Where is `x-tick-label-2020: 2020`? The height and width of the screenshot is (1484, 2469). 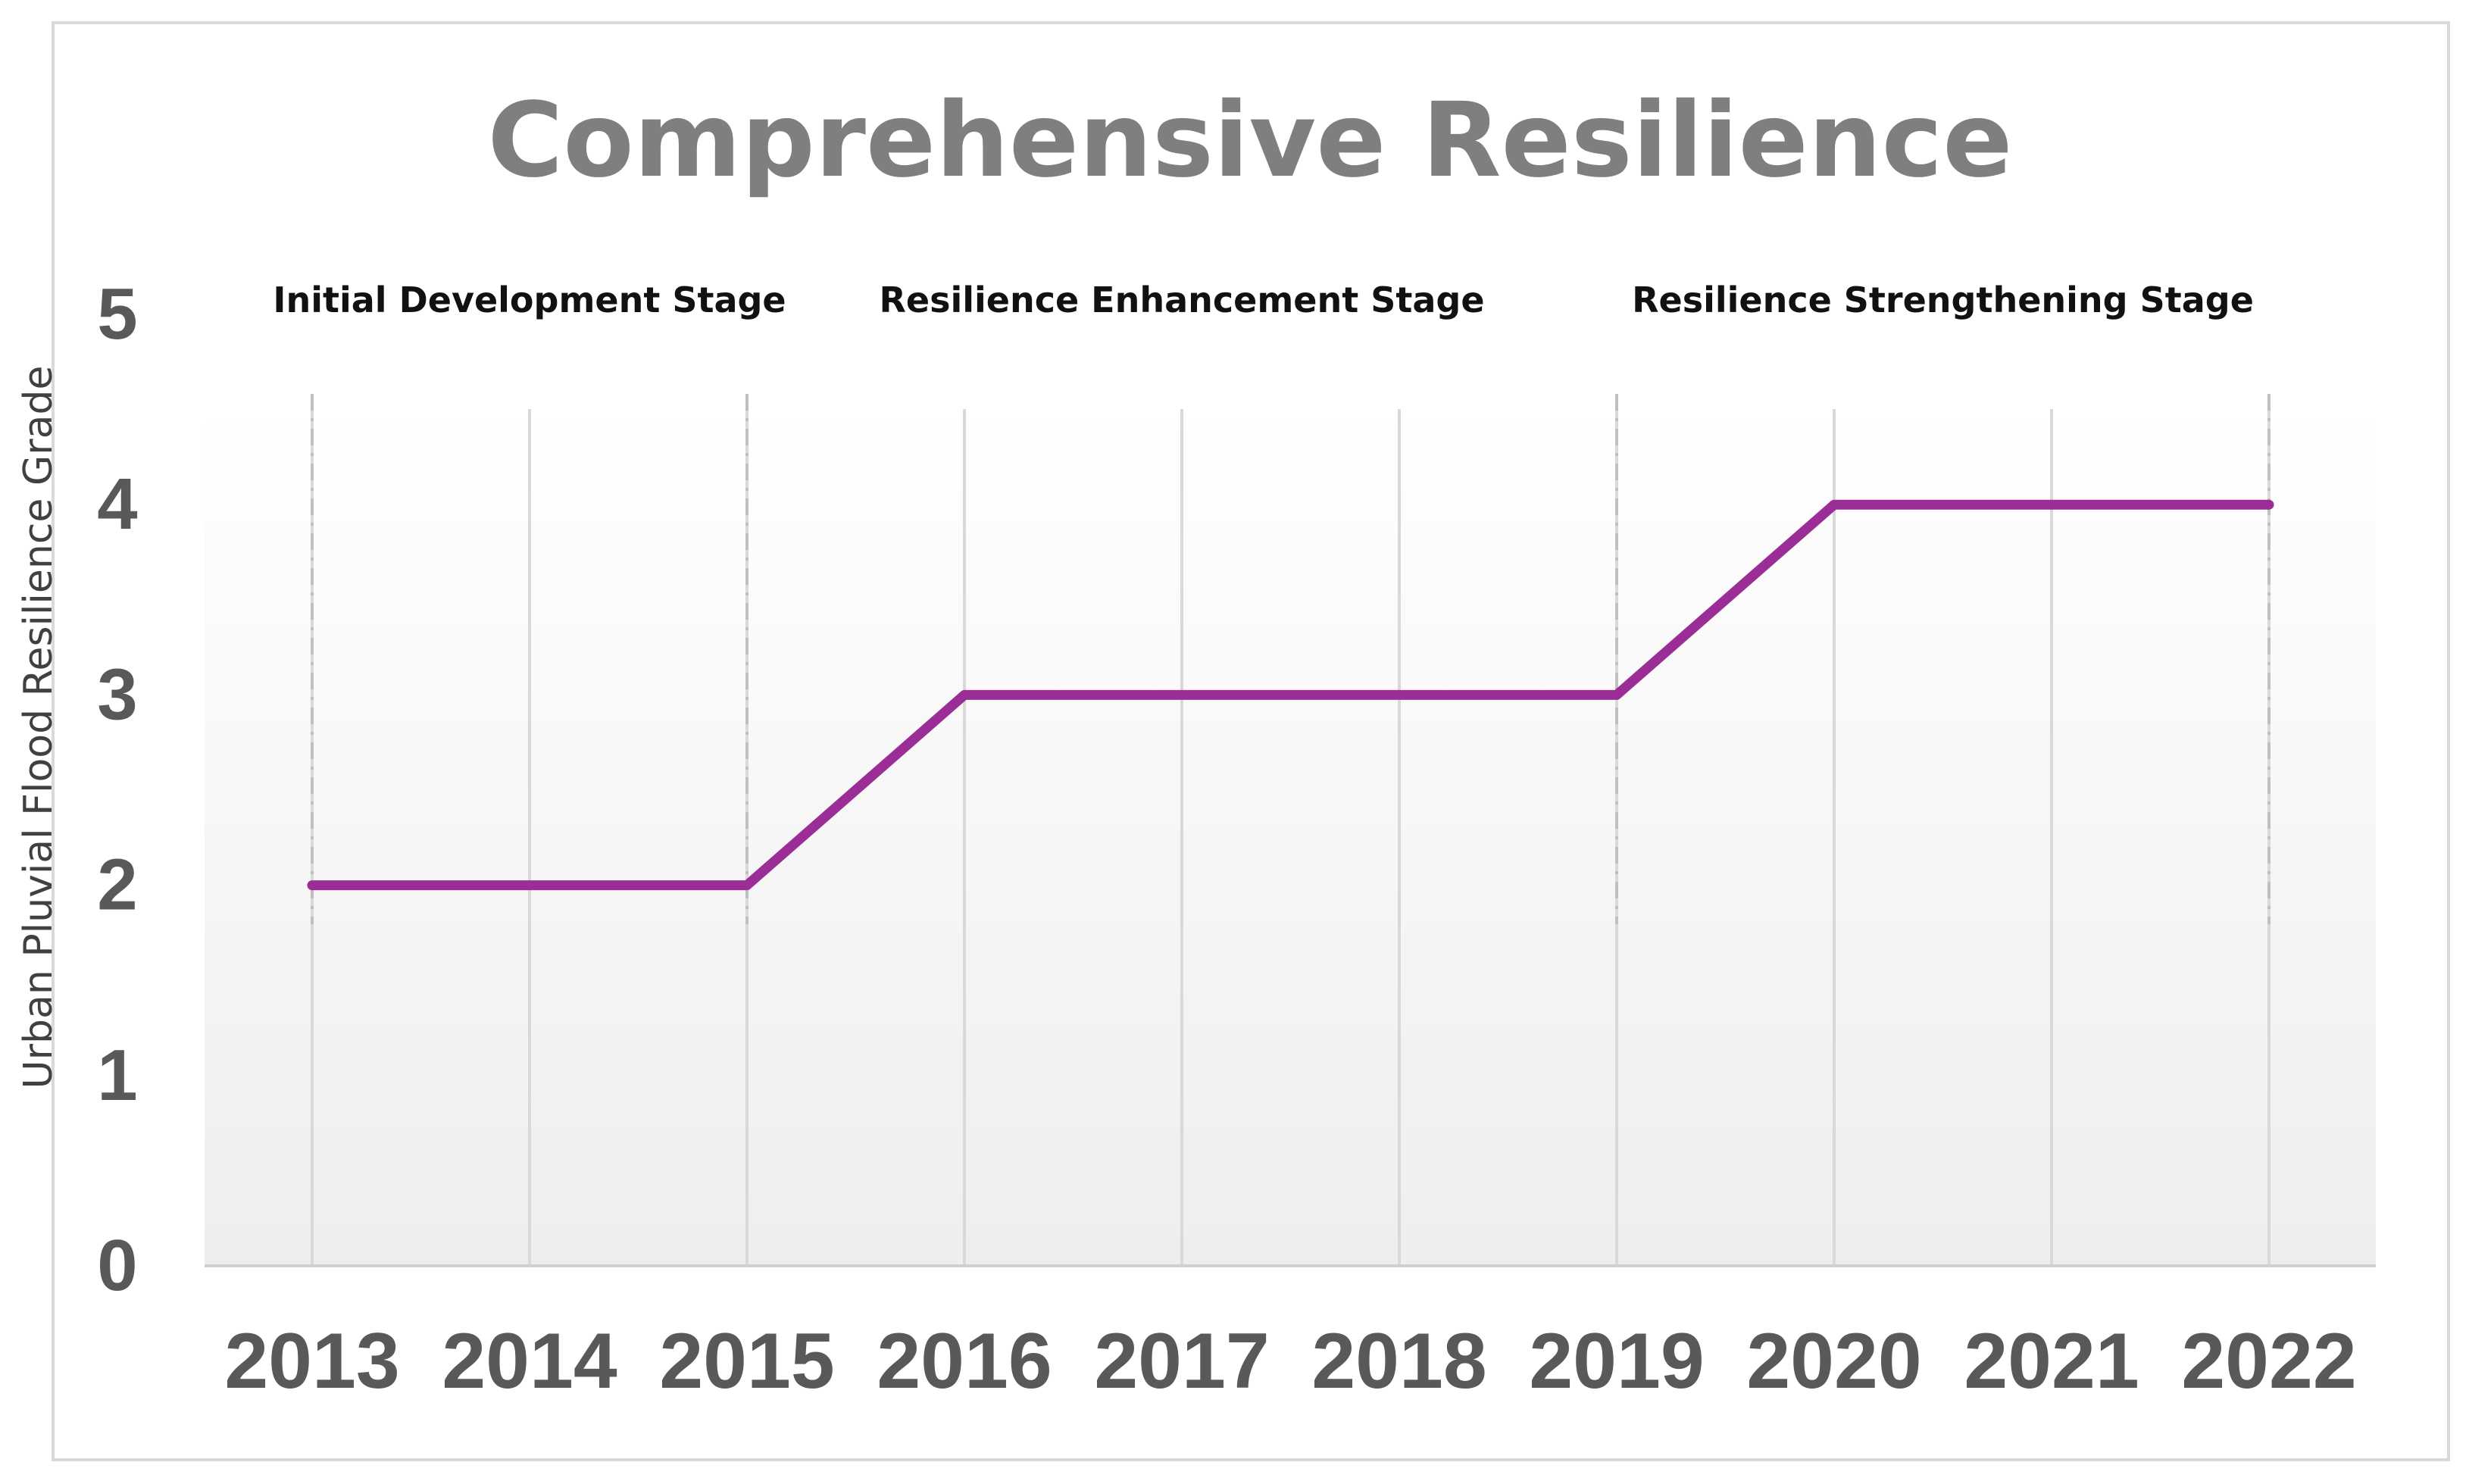
x-tick-label-2020: 2020 is located at coordinates (1833, 1361).